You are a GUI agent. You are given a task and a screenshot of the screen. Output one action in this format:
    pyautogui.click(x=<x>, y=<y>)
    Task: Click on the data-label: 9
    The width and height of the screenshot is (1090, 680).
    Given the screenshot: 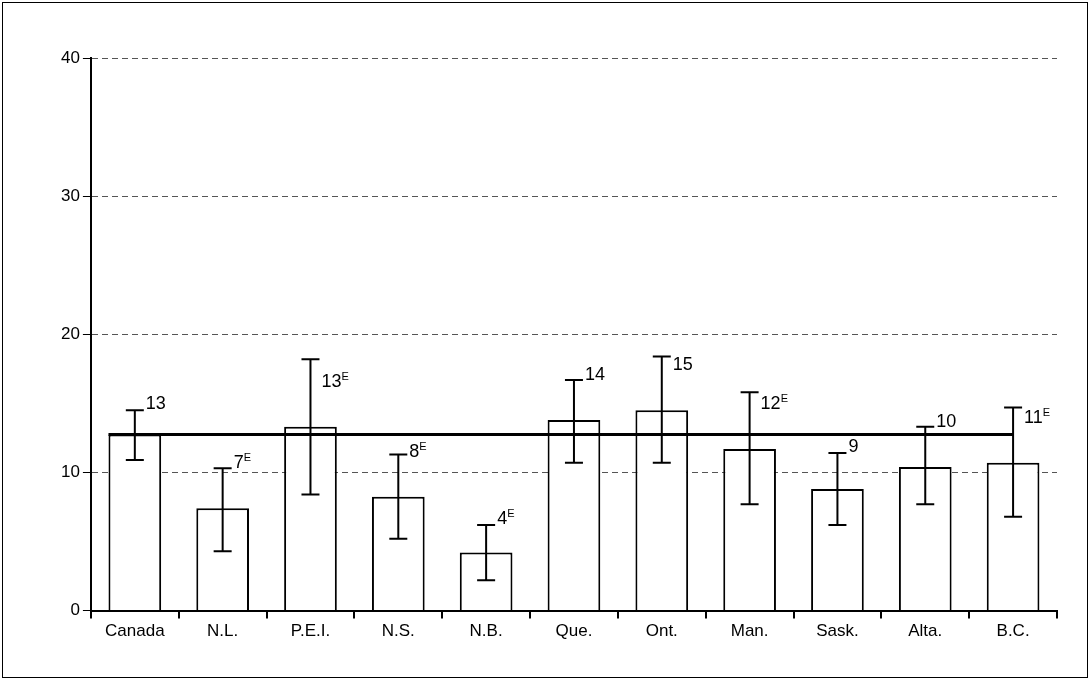 What is the action you would take?
    pyautogui.click(x=853, y=446)
    